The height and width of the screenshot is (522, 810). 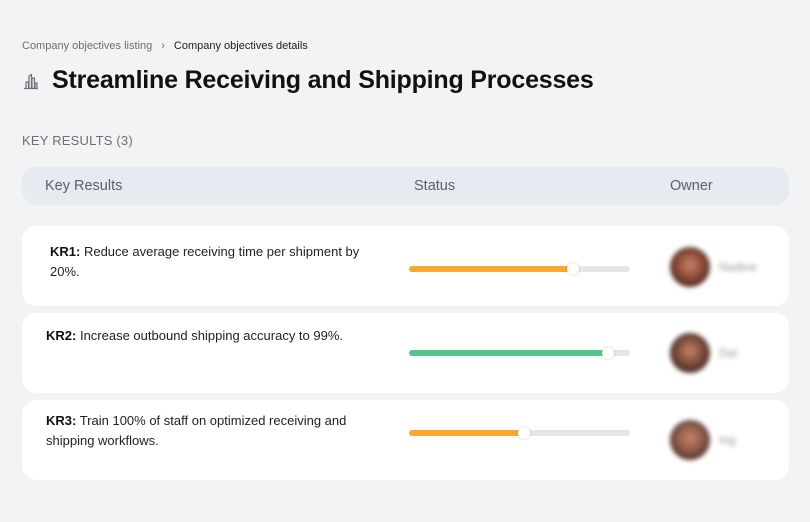 I want to click on breadcrumb-link-objectives-listing: Company objectives listing, so click(x=87, y=46).